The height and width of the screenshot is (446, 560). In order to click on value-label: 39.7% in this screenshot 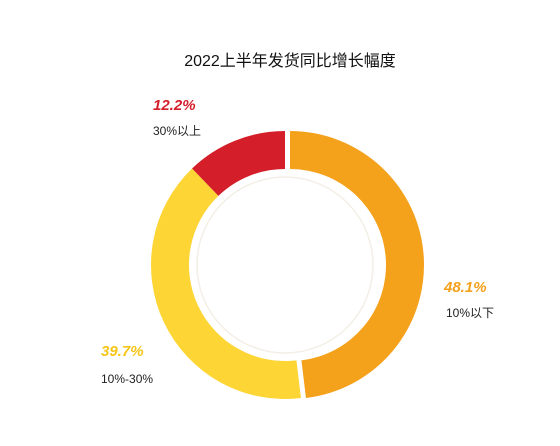, I will do `click(122, 351)`.